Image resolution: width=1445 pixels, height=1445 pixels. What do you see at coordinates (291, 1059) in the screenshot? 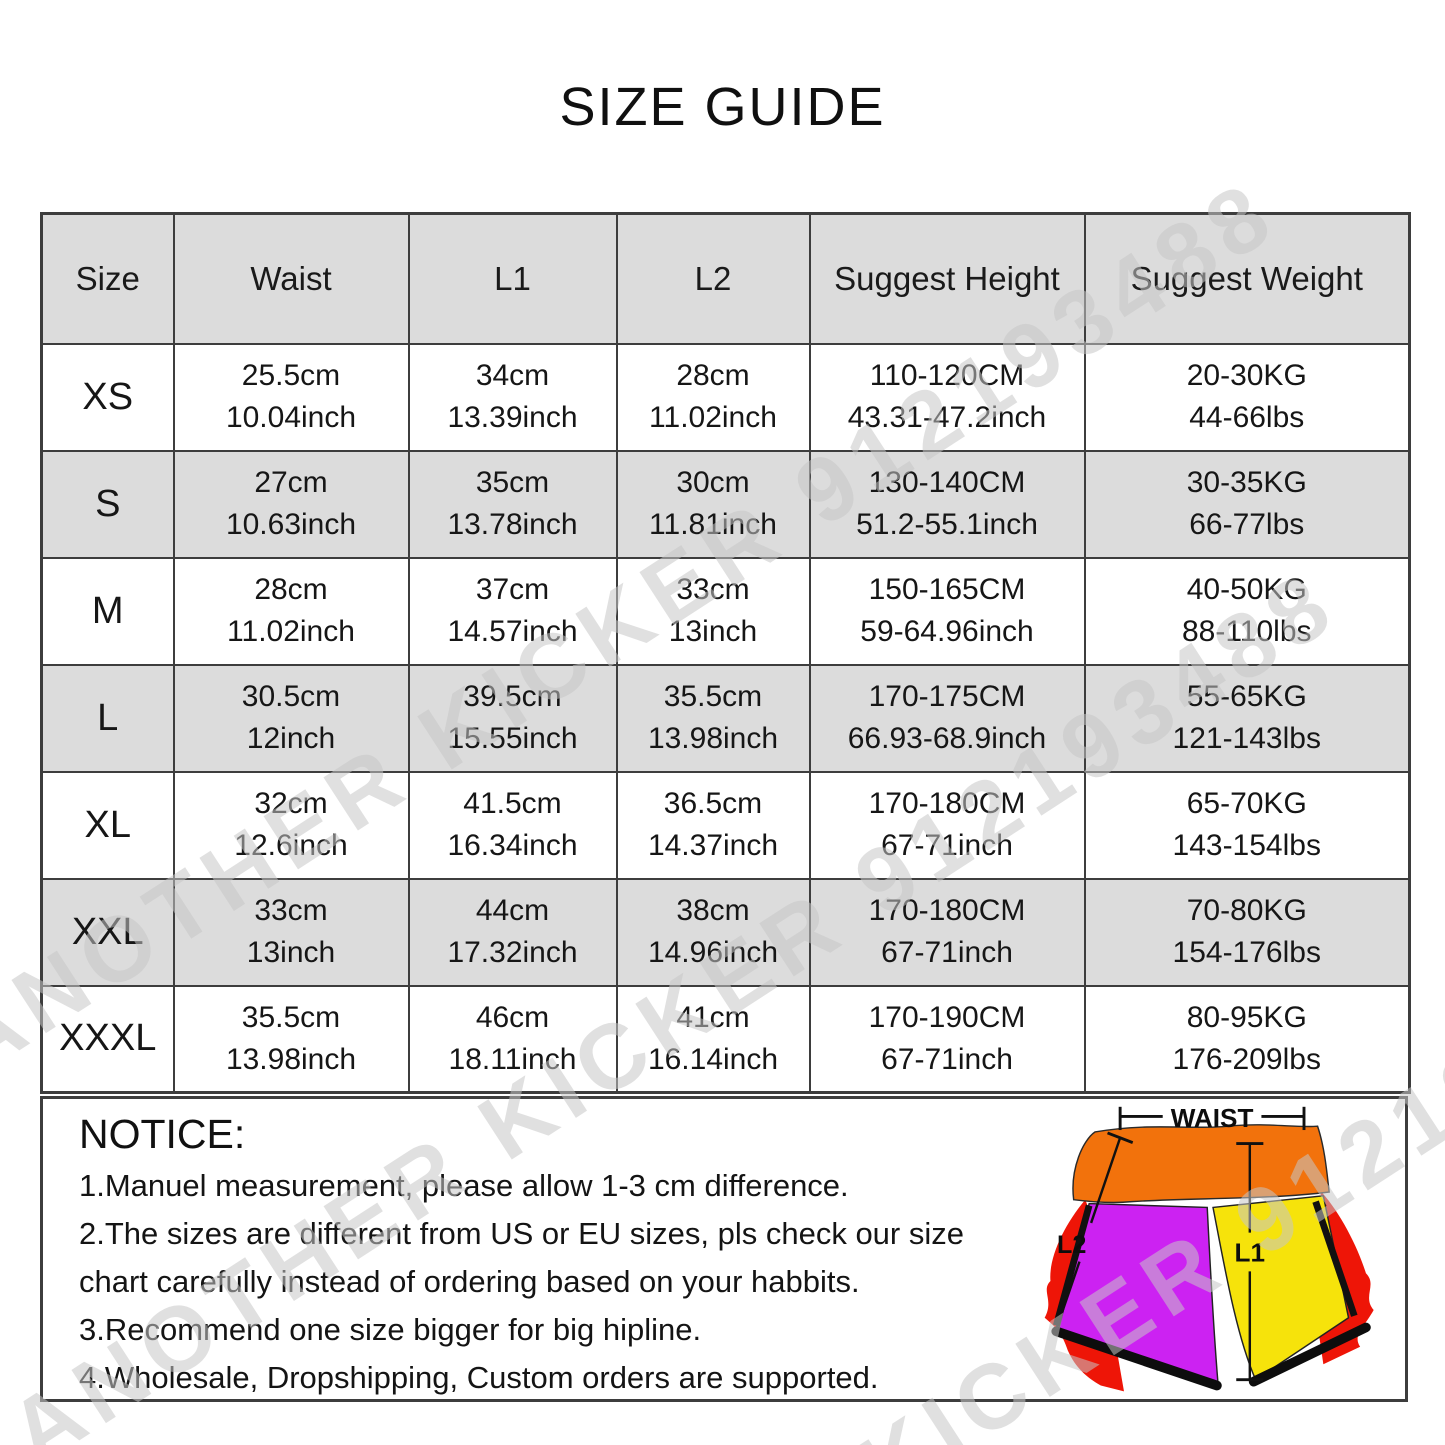
I see `value-inch: 13.98inch` at bounding box center [291, 1059].